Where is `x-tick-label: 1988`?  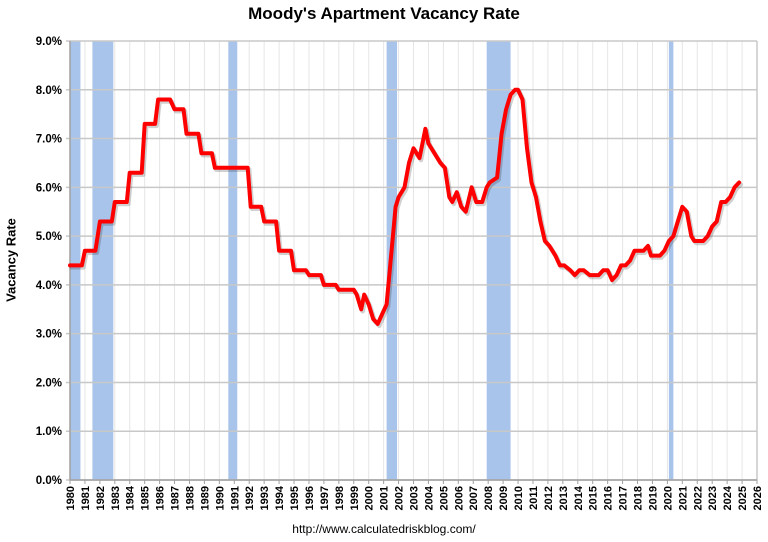 x-tick-label: 1988 is located at coordinates (190, 498).